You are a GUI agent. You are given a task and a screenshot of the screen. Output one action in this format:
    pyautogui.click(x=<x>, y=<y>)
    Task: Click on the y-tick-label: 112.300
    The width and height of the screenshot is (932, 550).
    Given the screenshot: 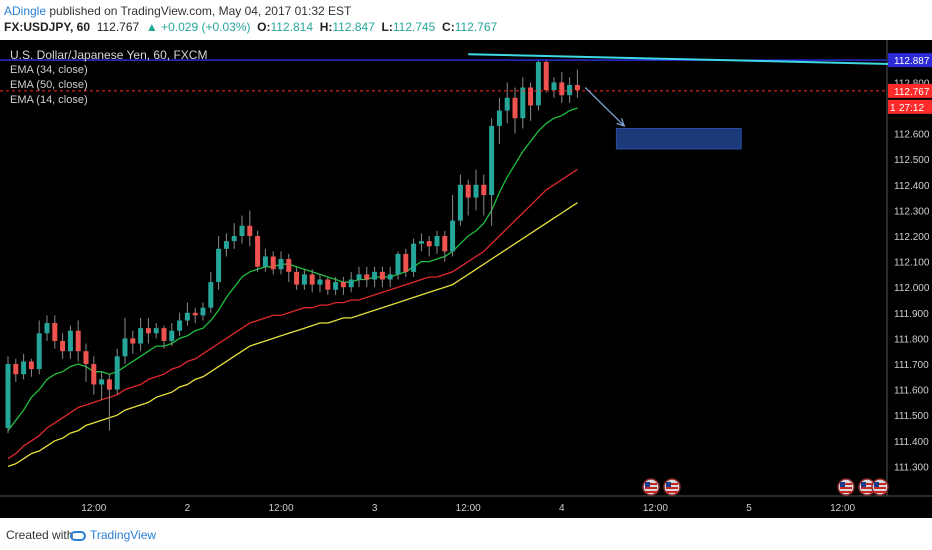 What is the action you would take?
    pyautogui.click(x=912, y=211)
    